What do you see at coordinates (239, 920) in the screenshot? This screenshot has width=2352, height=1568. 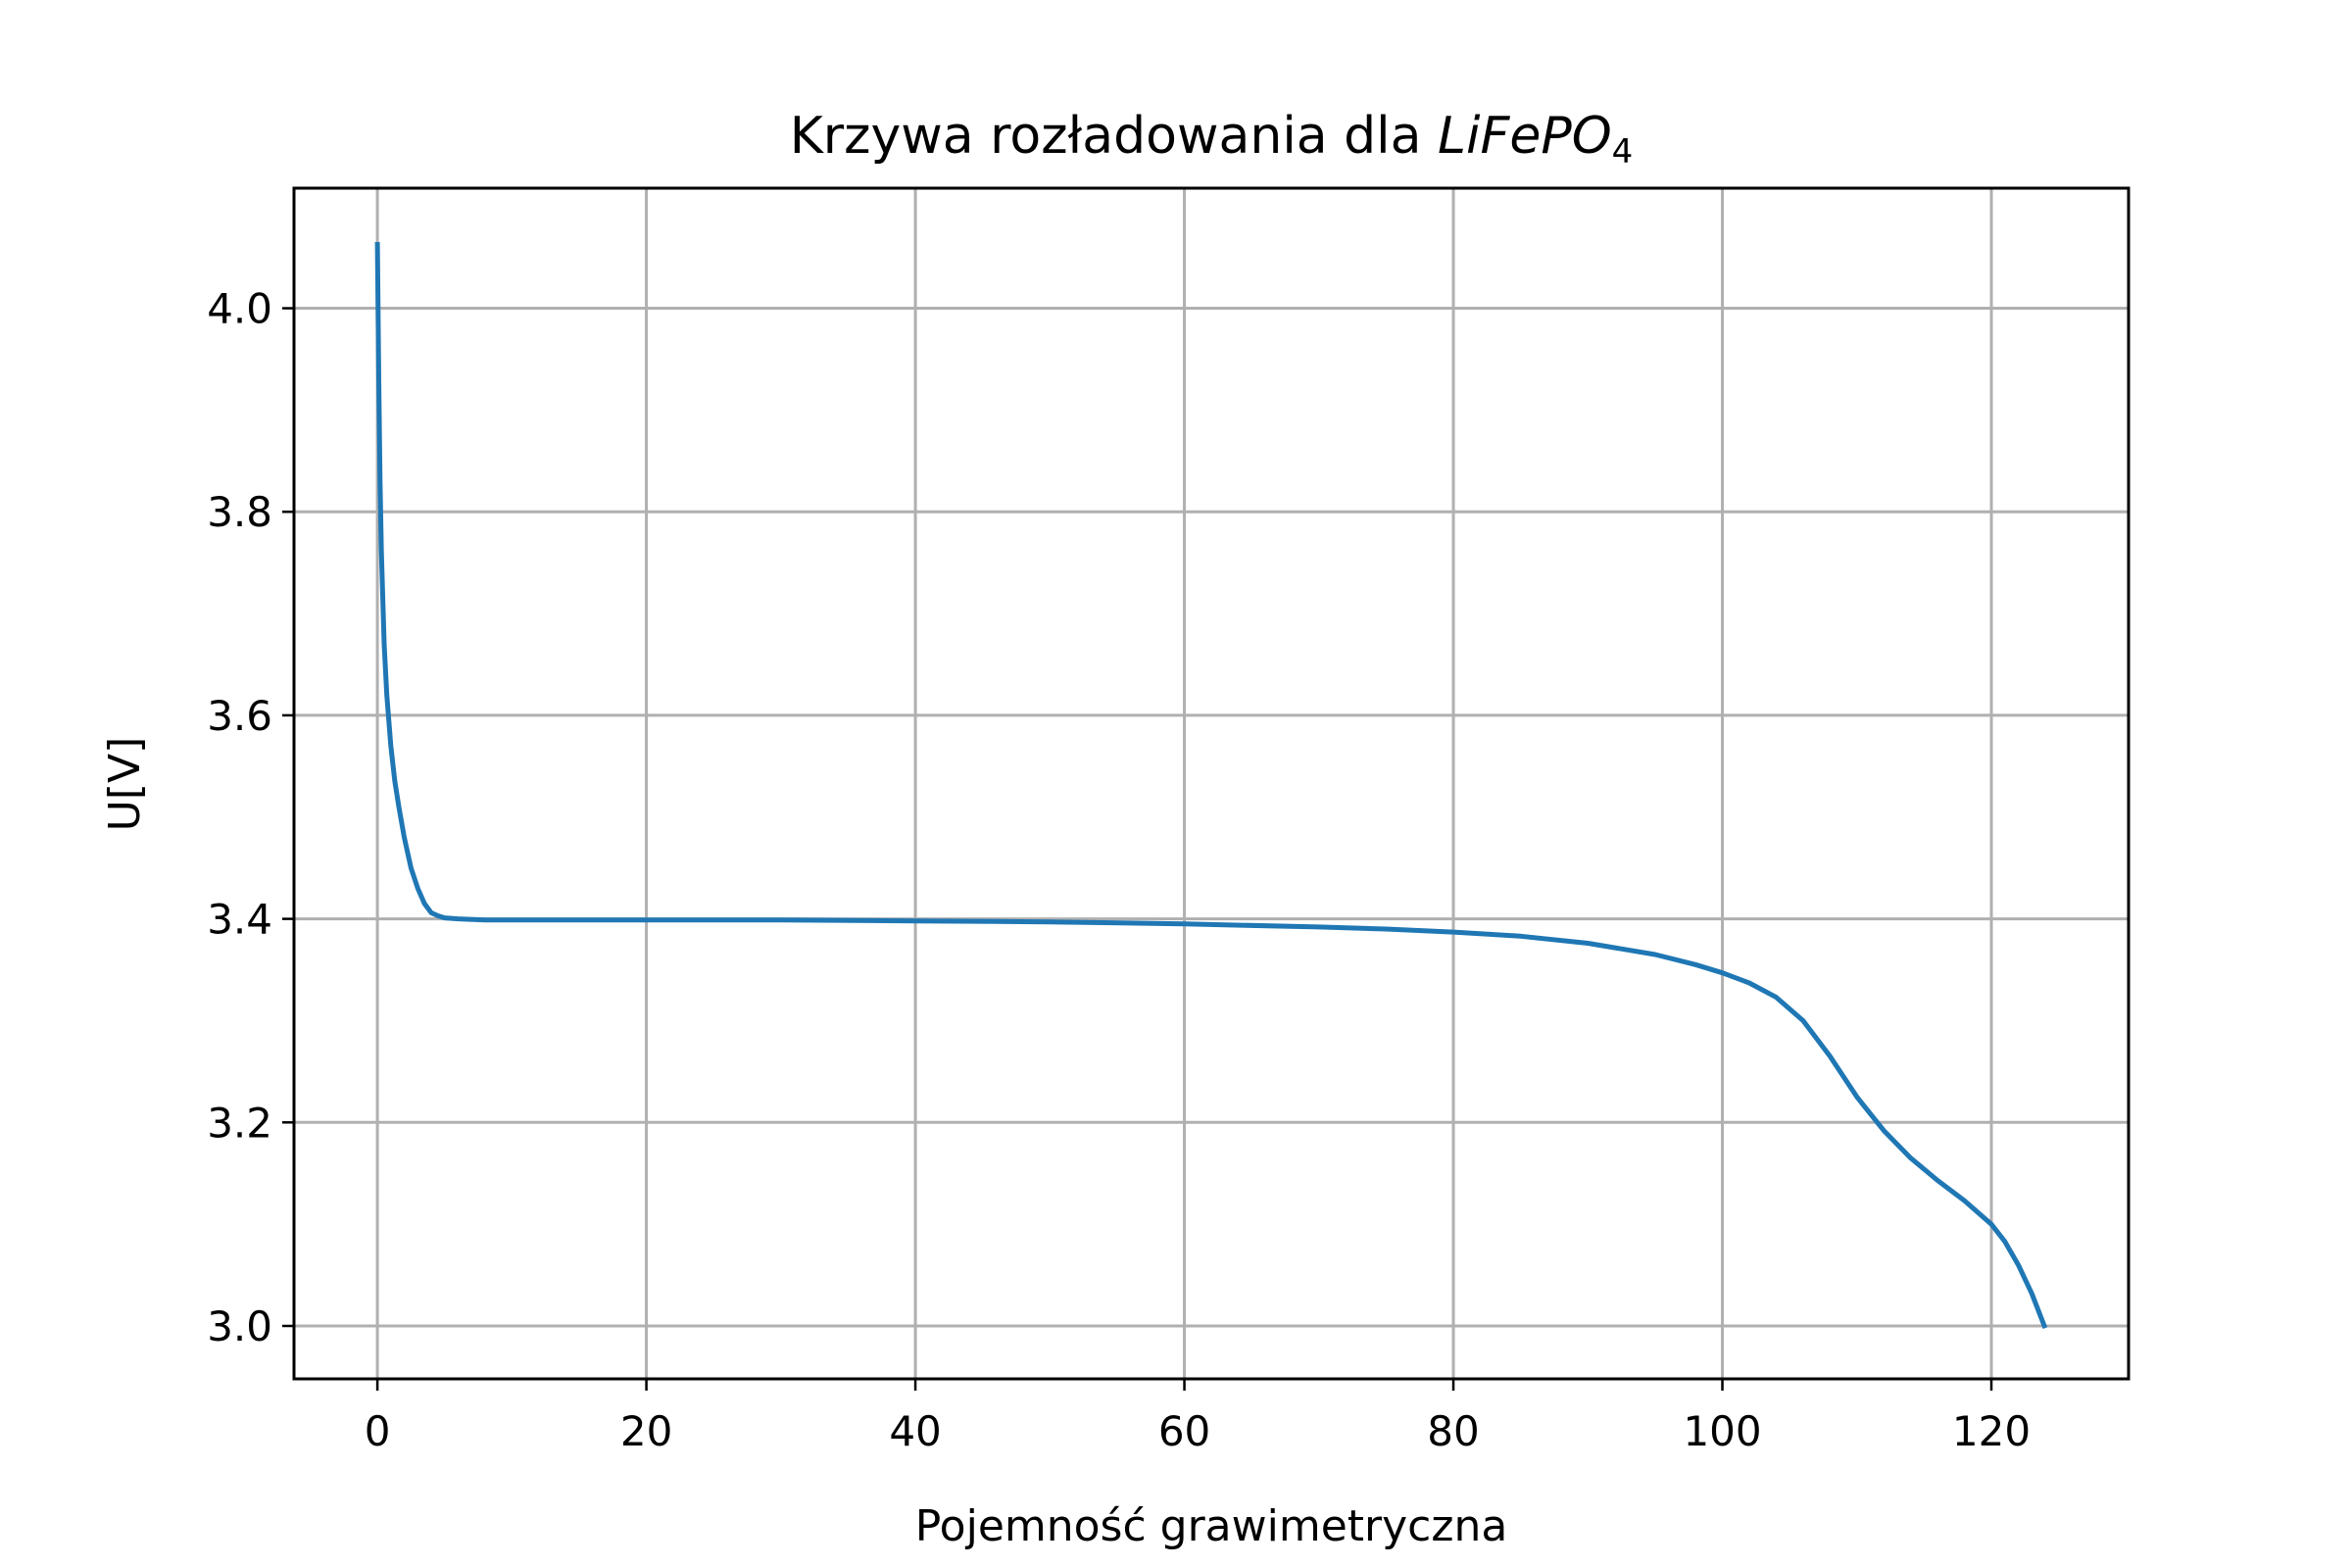 I see `y-tick-label-2: 3.4` at bounding box center [239, 920].